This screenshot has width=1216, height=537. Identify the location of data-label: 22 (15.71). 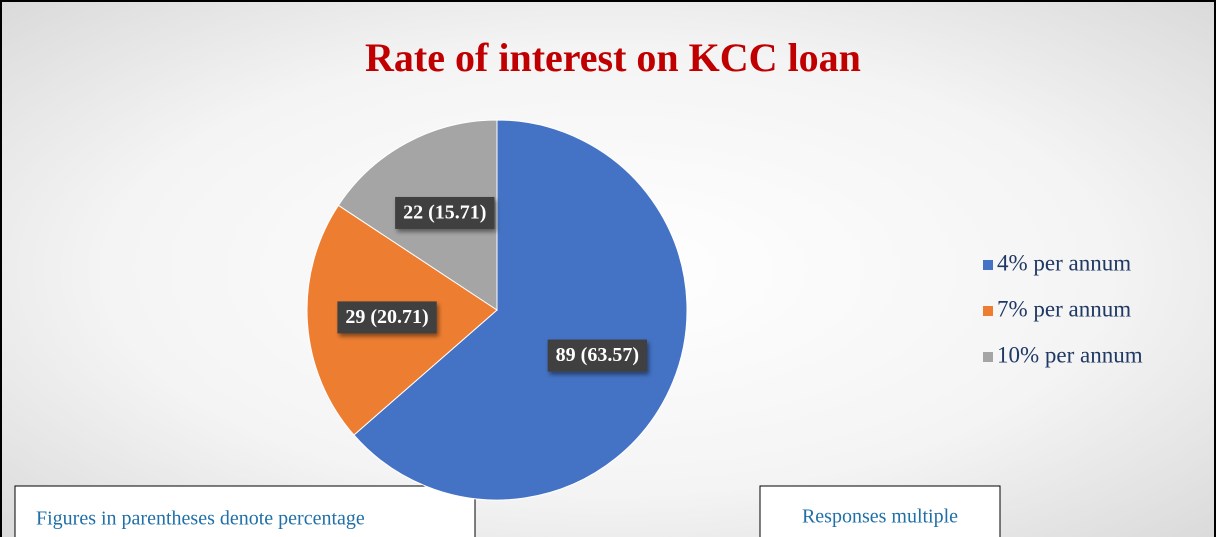
(444, 213).